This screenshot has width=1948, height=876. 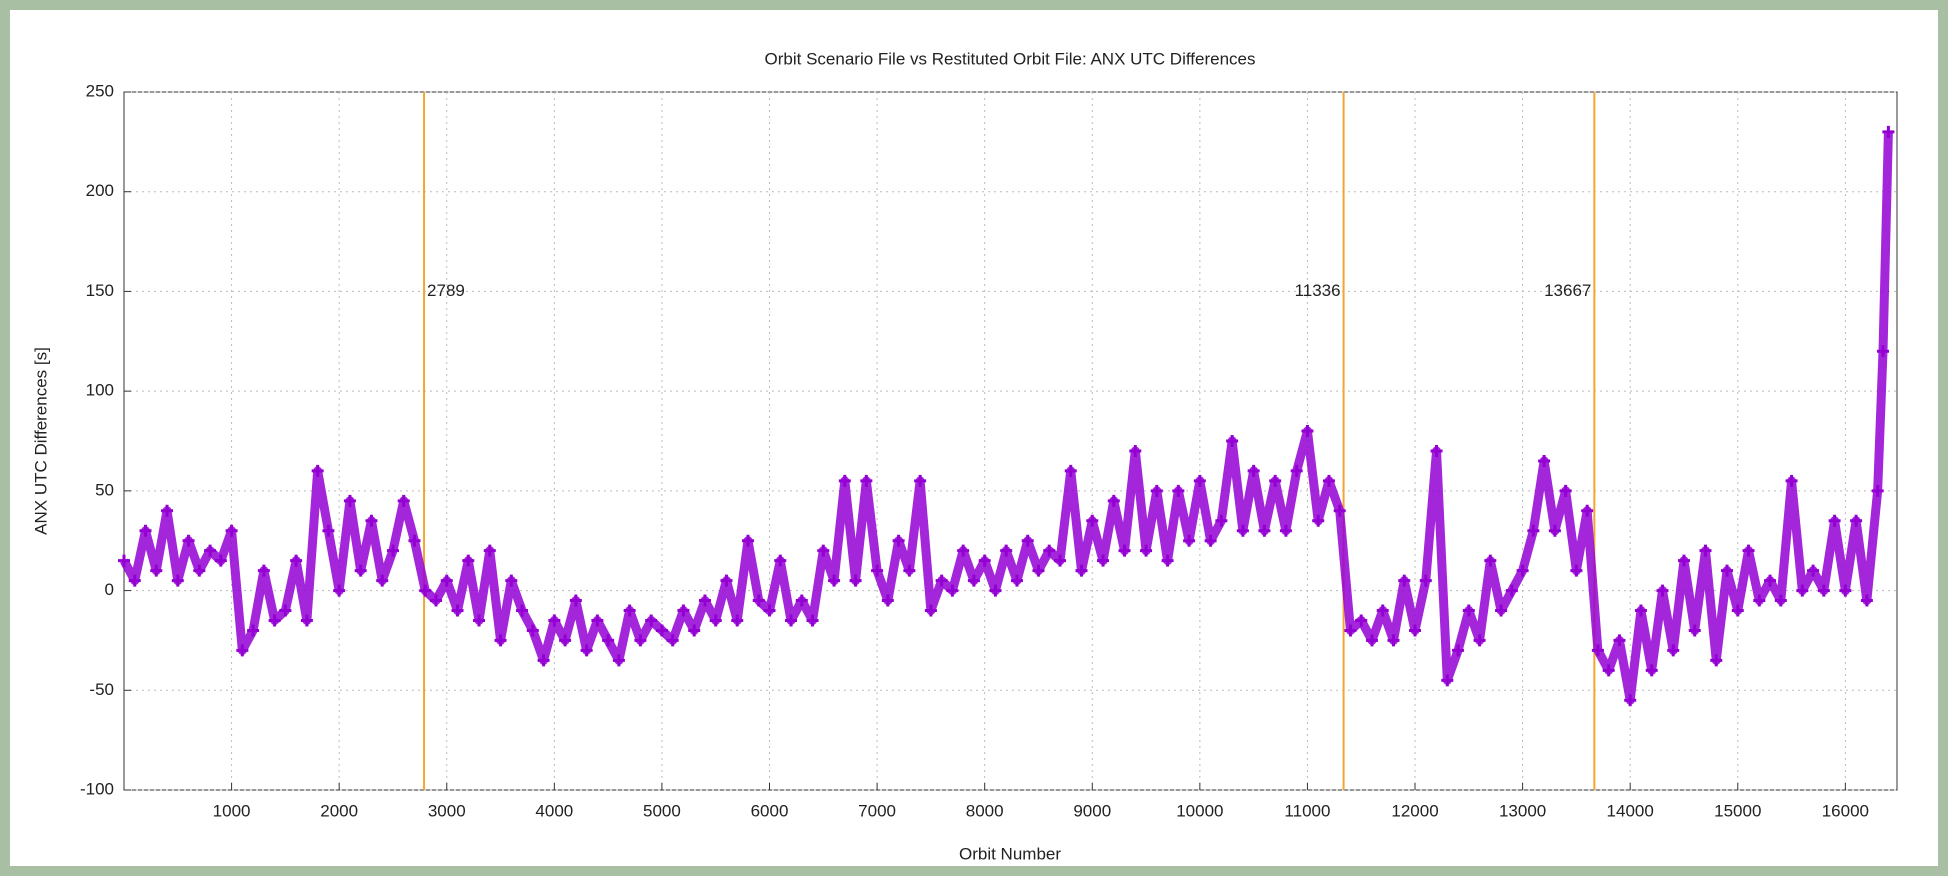 What do you see at coordinates (100, 290) in the screenshot?
I see `y-tick-label: 150` at bounding box center [100, 290].